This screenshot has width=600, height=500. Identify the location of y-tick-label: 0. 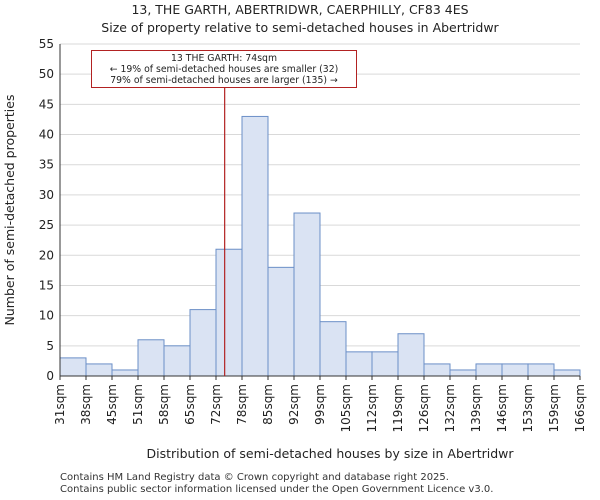
(50, 376).